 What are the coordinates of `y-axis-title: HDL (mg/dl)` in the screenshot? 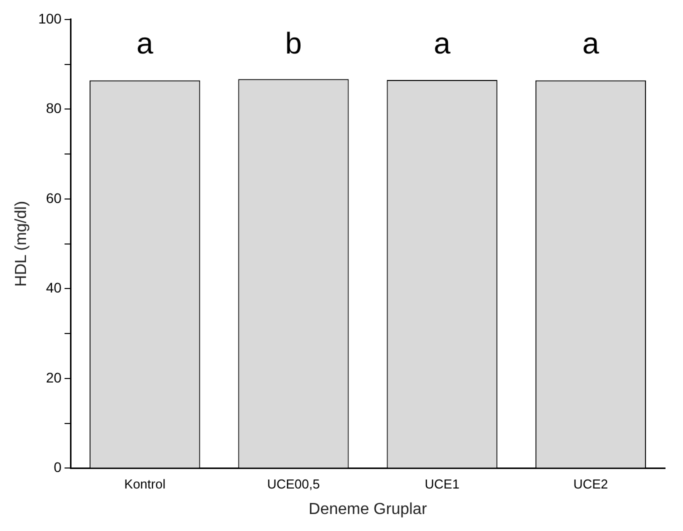 It's located at (21, 243).